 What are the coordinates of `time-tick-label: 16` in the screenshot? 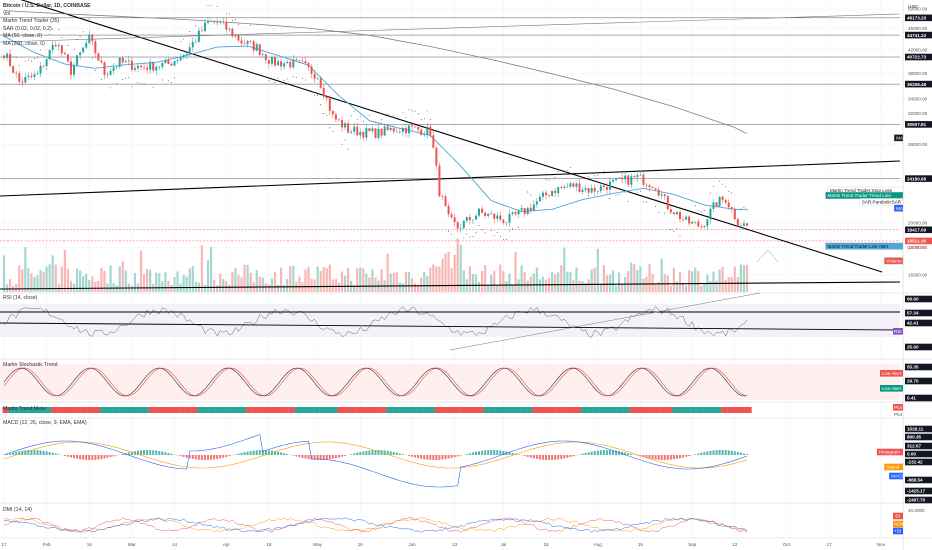 It's located at (361, 544).